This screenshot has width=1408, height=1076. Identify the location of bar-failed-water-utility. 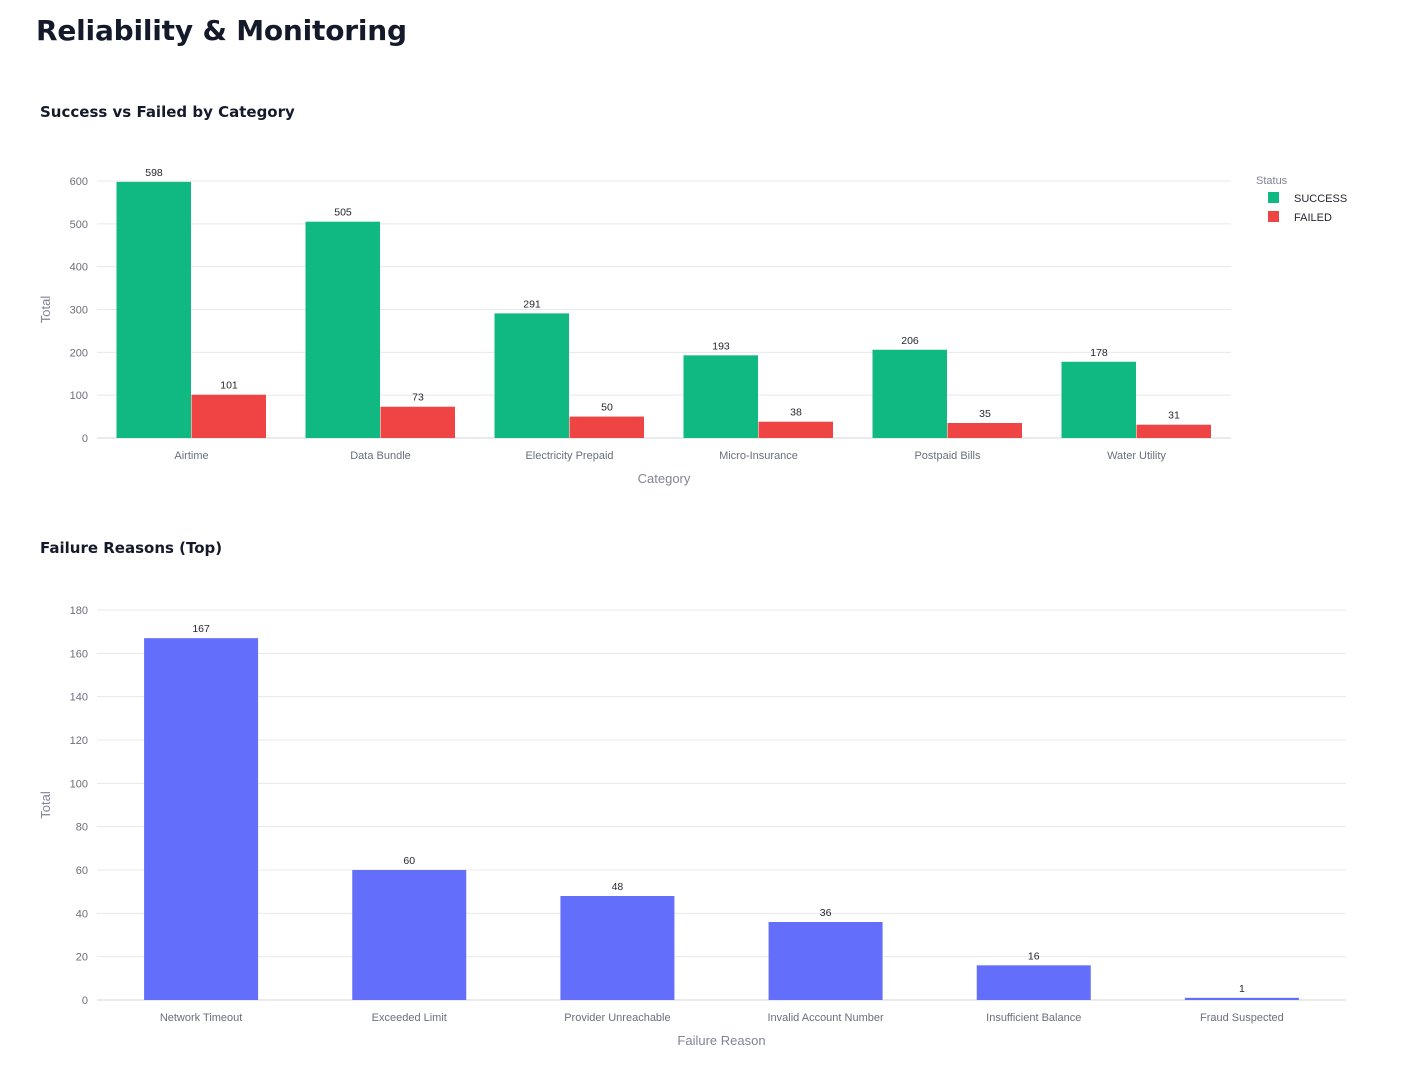
(1174, 431).